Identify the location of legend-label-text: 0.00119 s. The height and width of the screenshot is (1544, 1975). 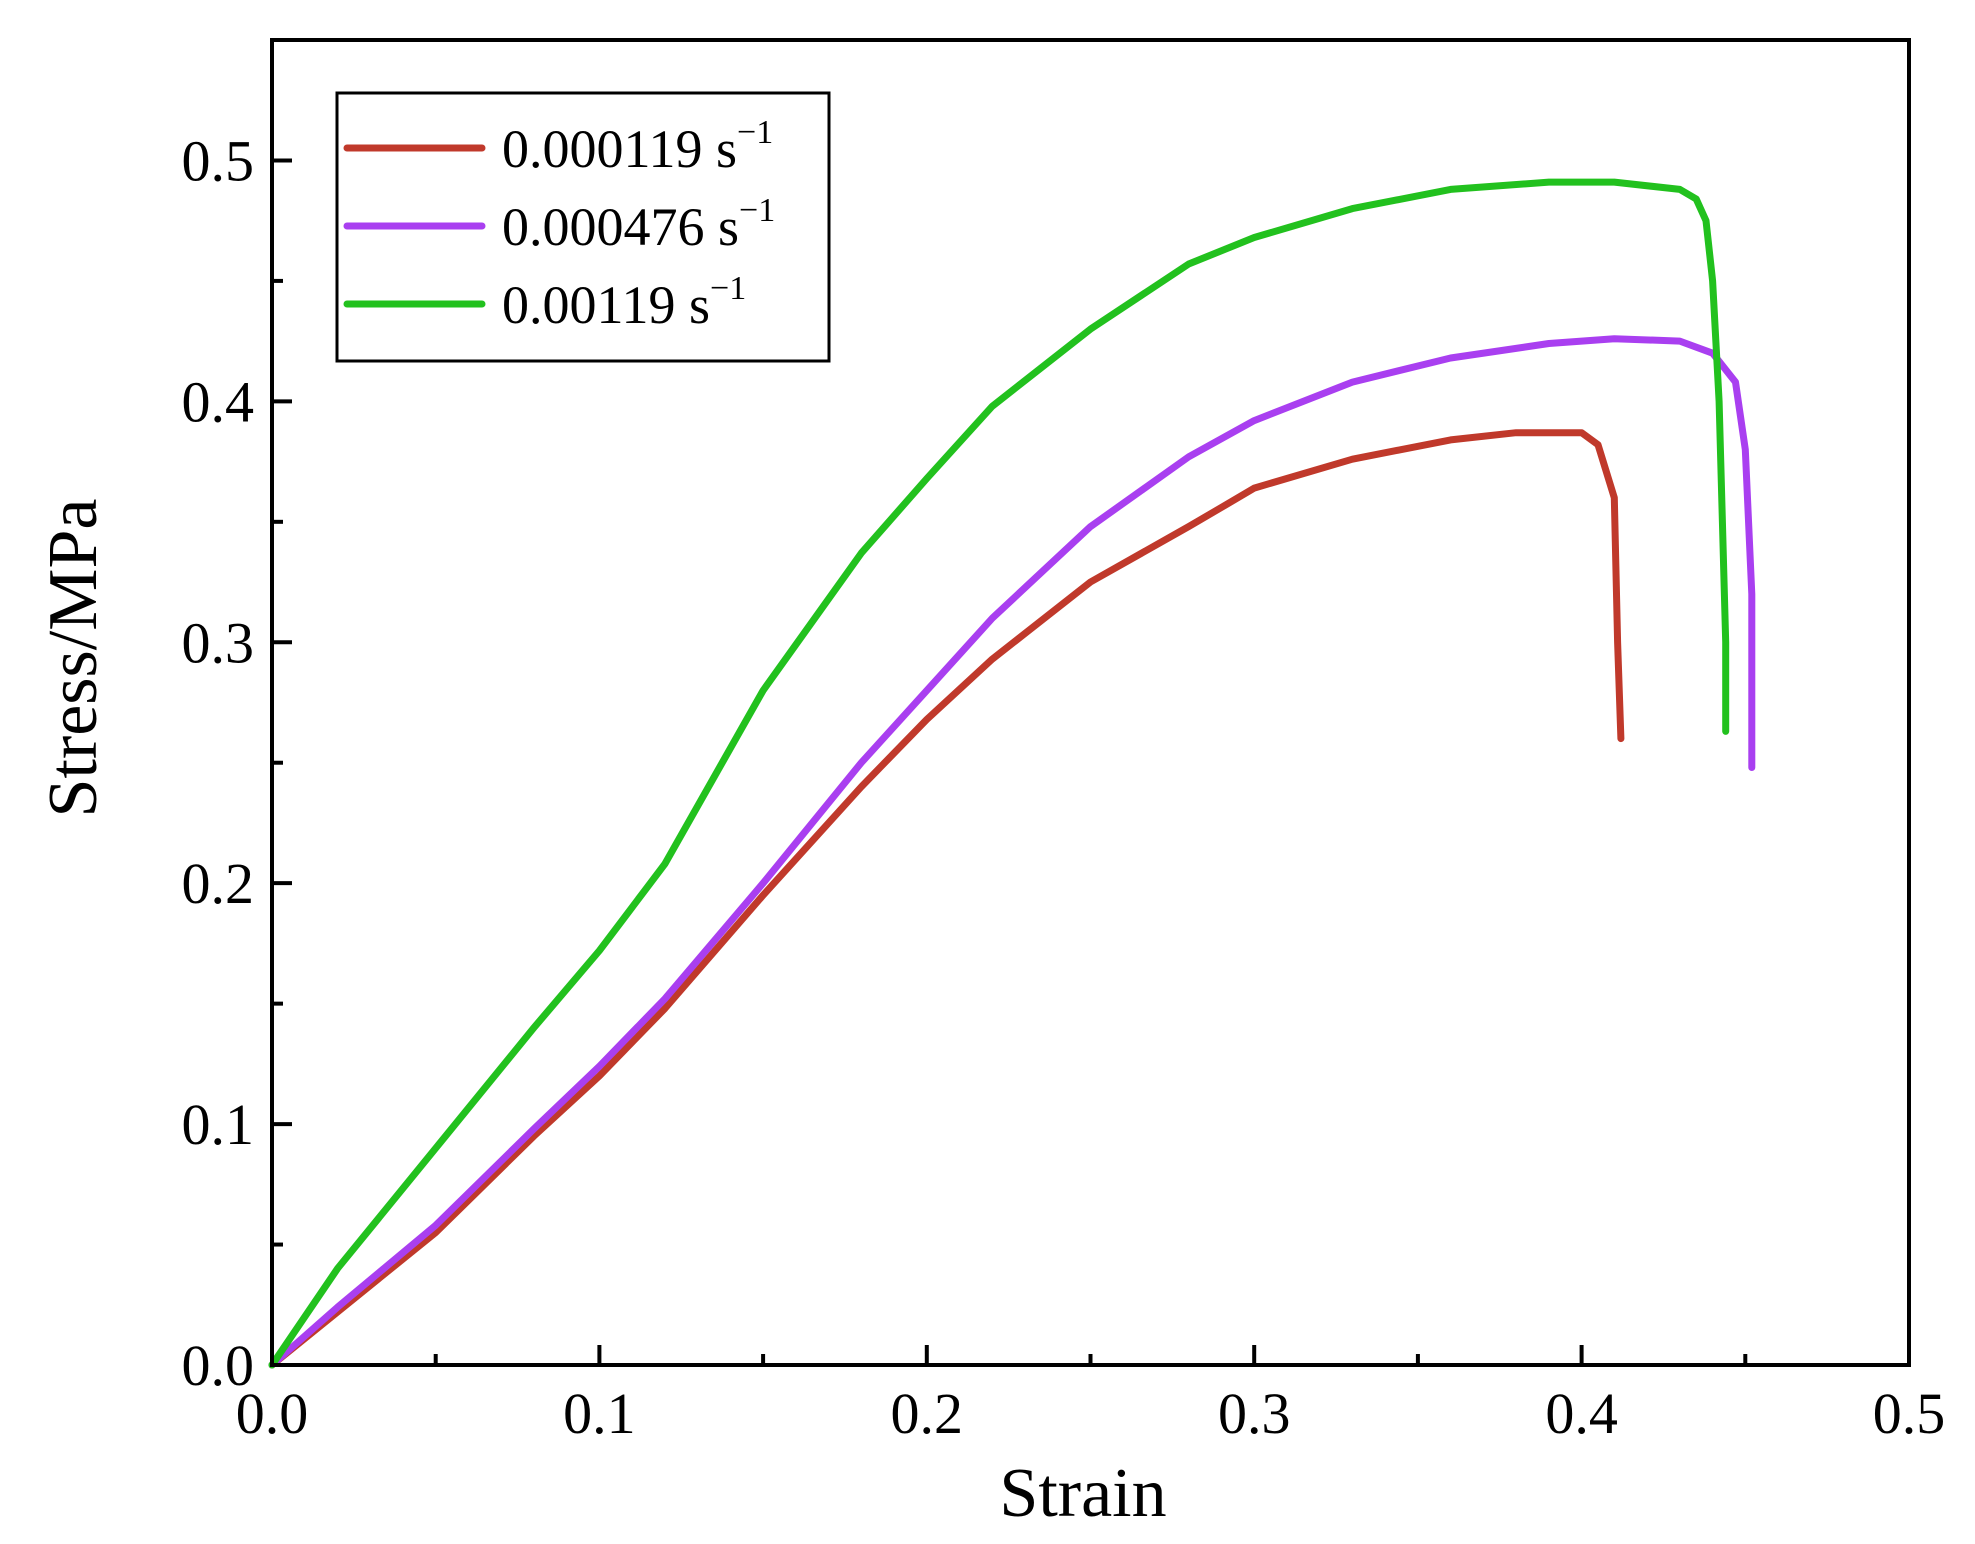
(606, 305).